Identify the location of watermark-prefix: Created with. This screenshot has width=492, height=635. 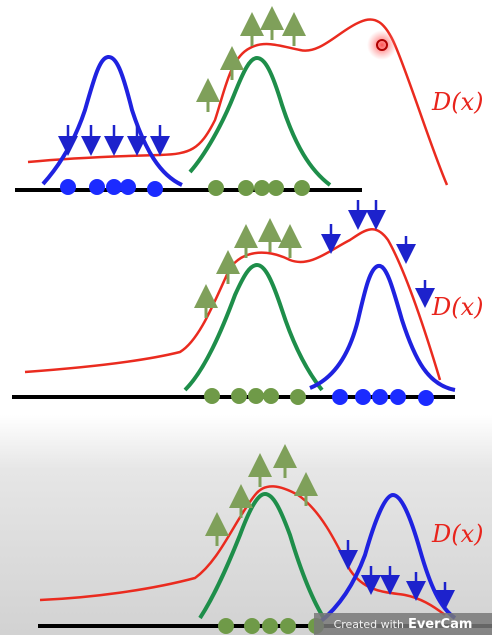
(368, 624).